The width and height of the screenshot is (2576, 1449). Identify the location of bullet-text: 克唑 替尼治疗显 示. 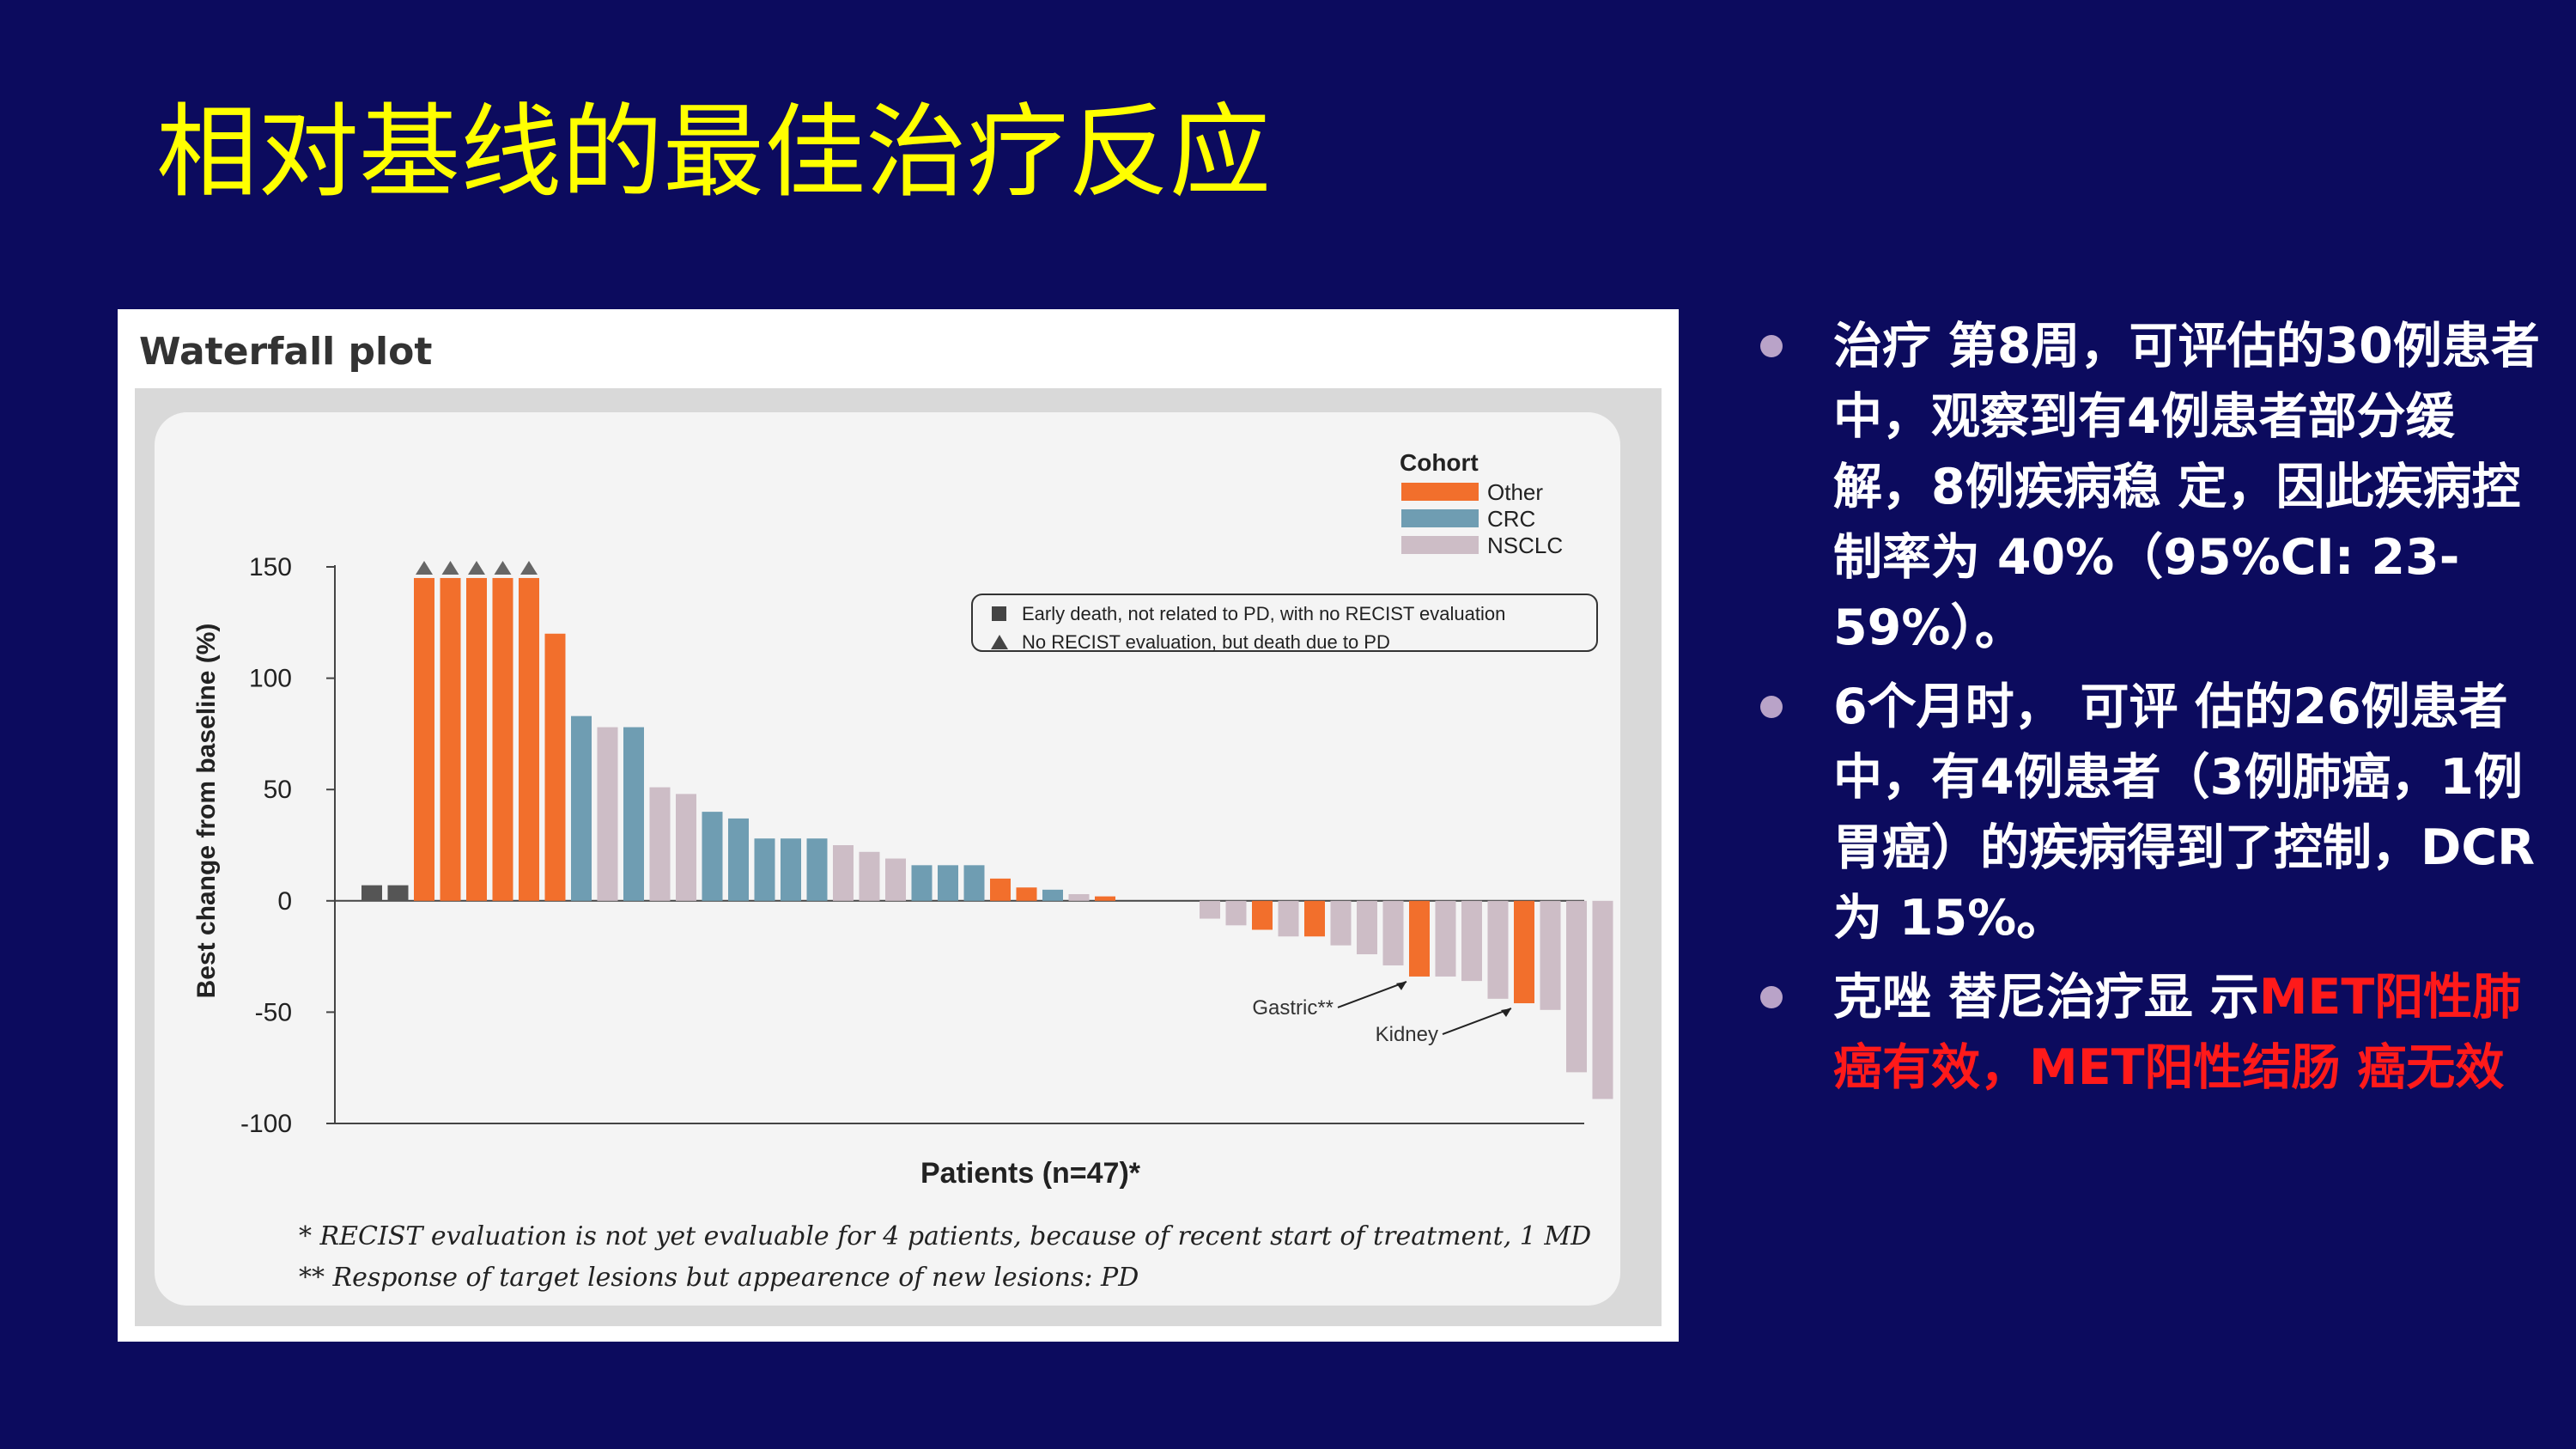
(2046, 997).